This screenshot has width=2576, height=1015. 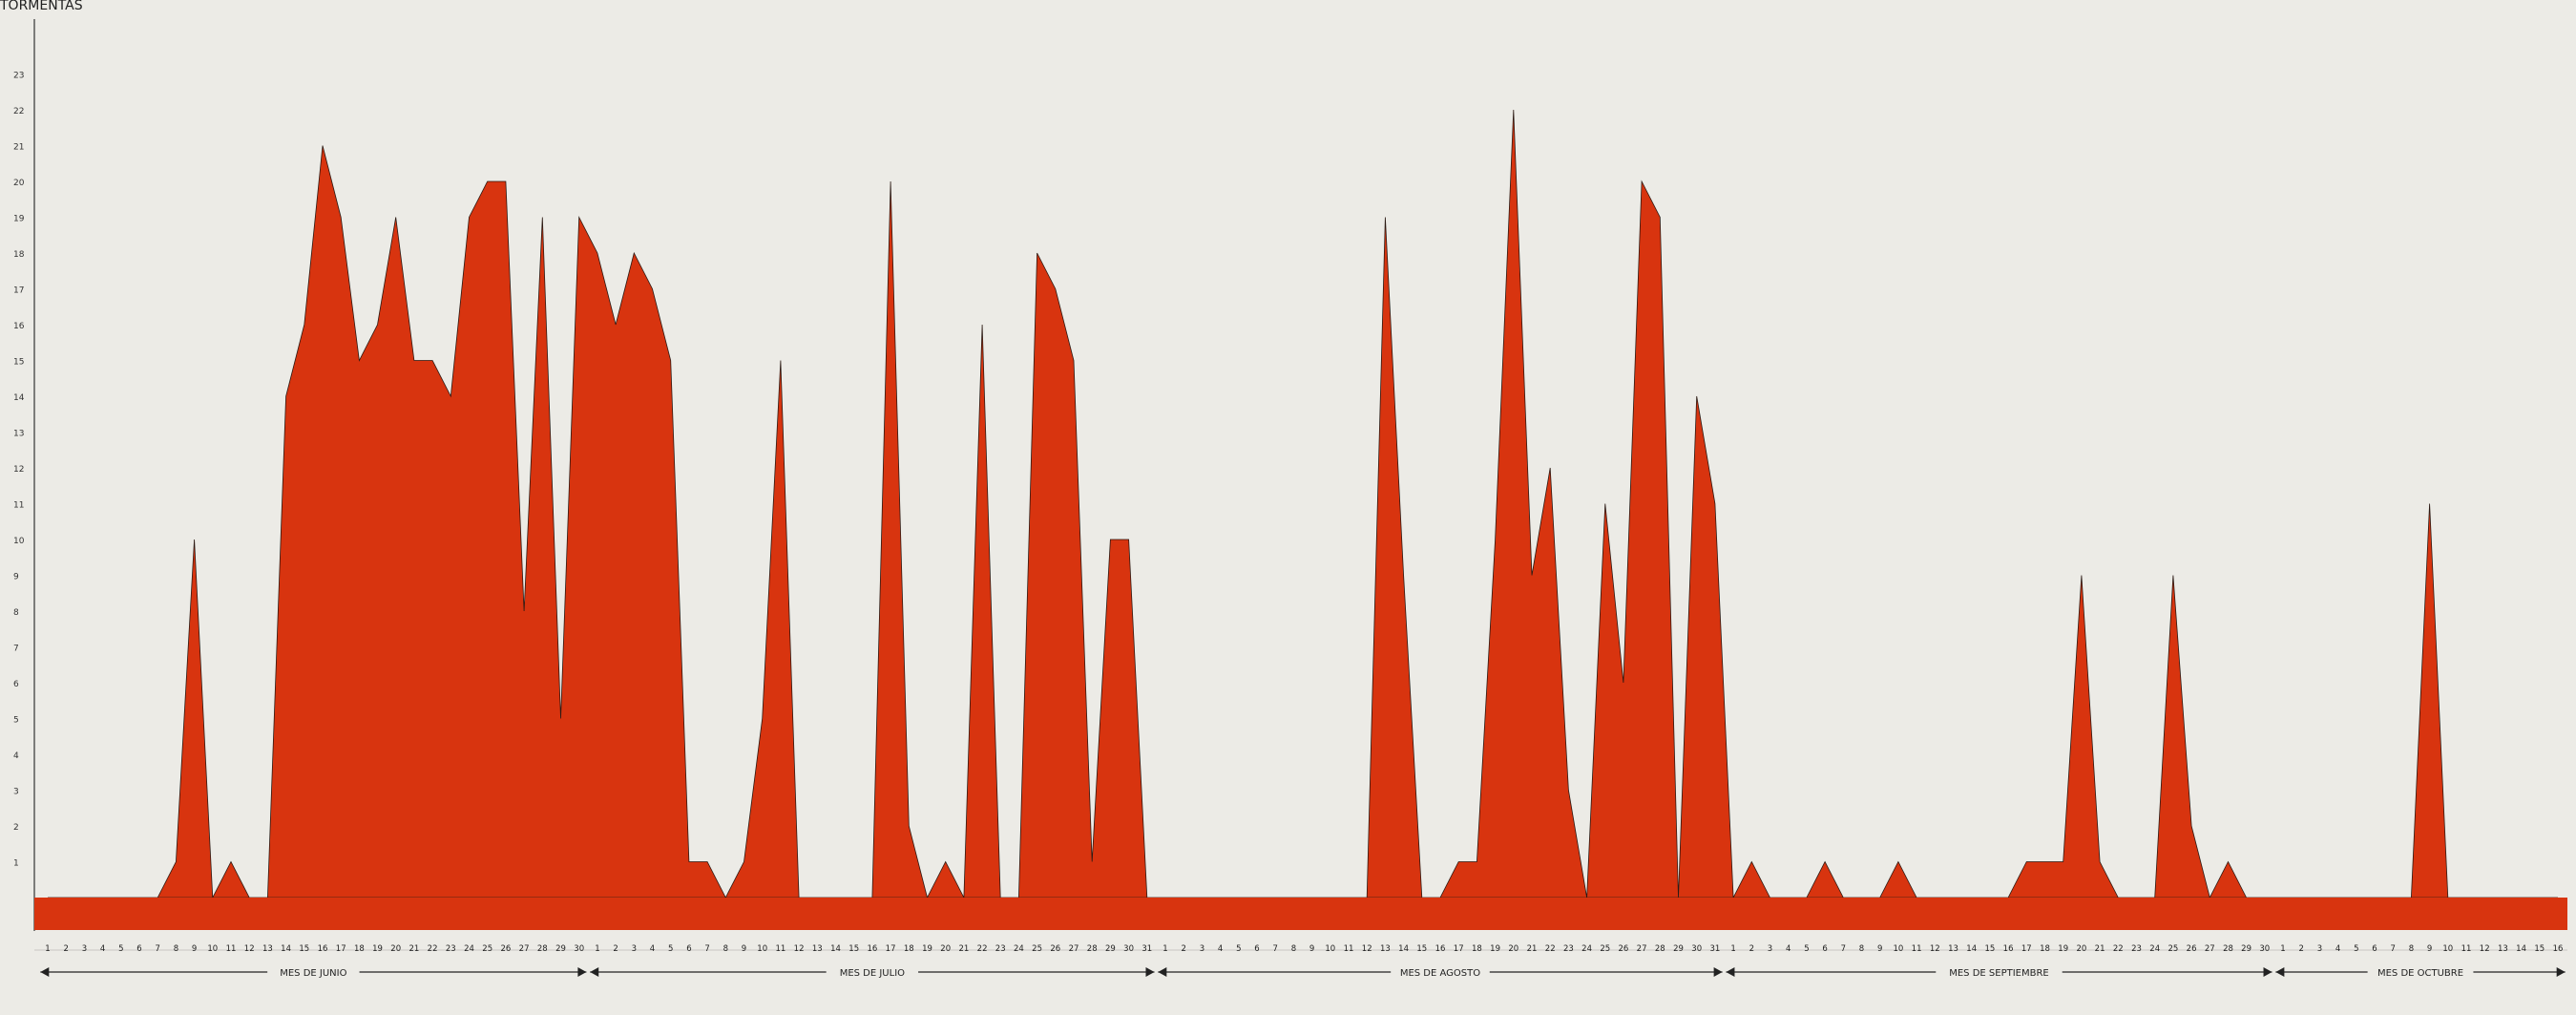 I want to click on month-range: MES DE JUNIO, so click(x=313, y=973).